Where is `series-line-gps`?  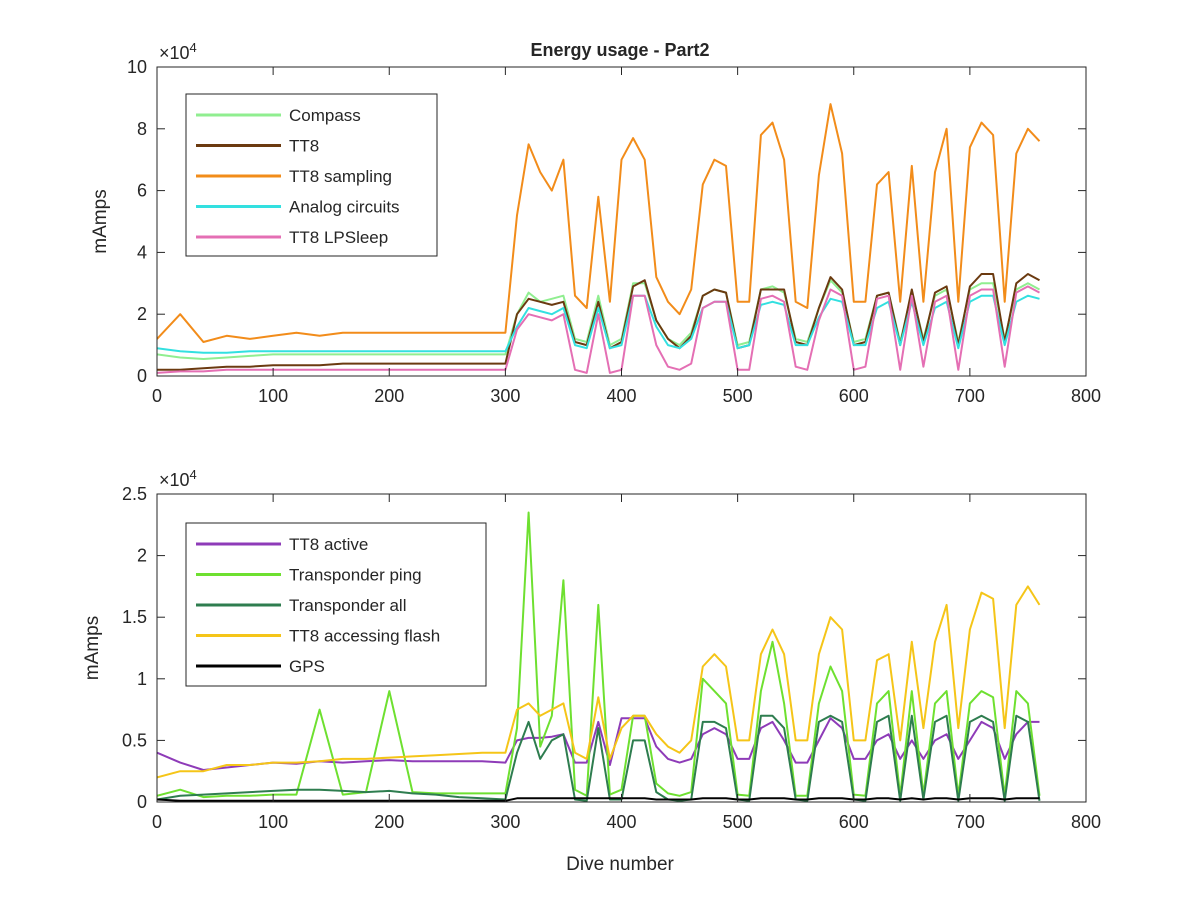 series-line-gps is located at coordinates (598, 799).